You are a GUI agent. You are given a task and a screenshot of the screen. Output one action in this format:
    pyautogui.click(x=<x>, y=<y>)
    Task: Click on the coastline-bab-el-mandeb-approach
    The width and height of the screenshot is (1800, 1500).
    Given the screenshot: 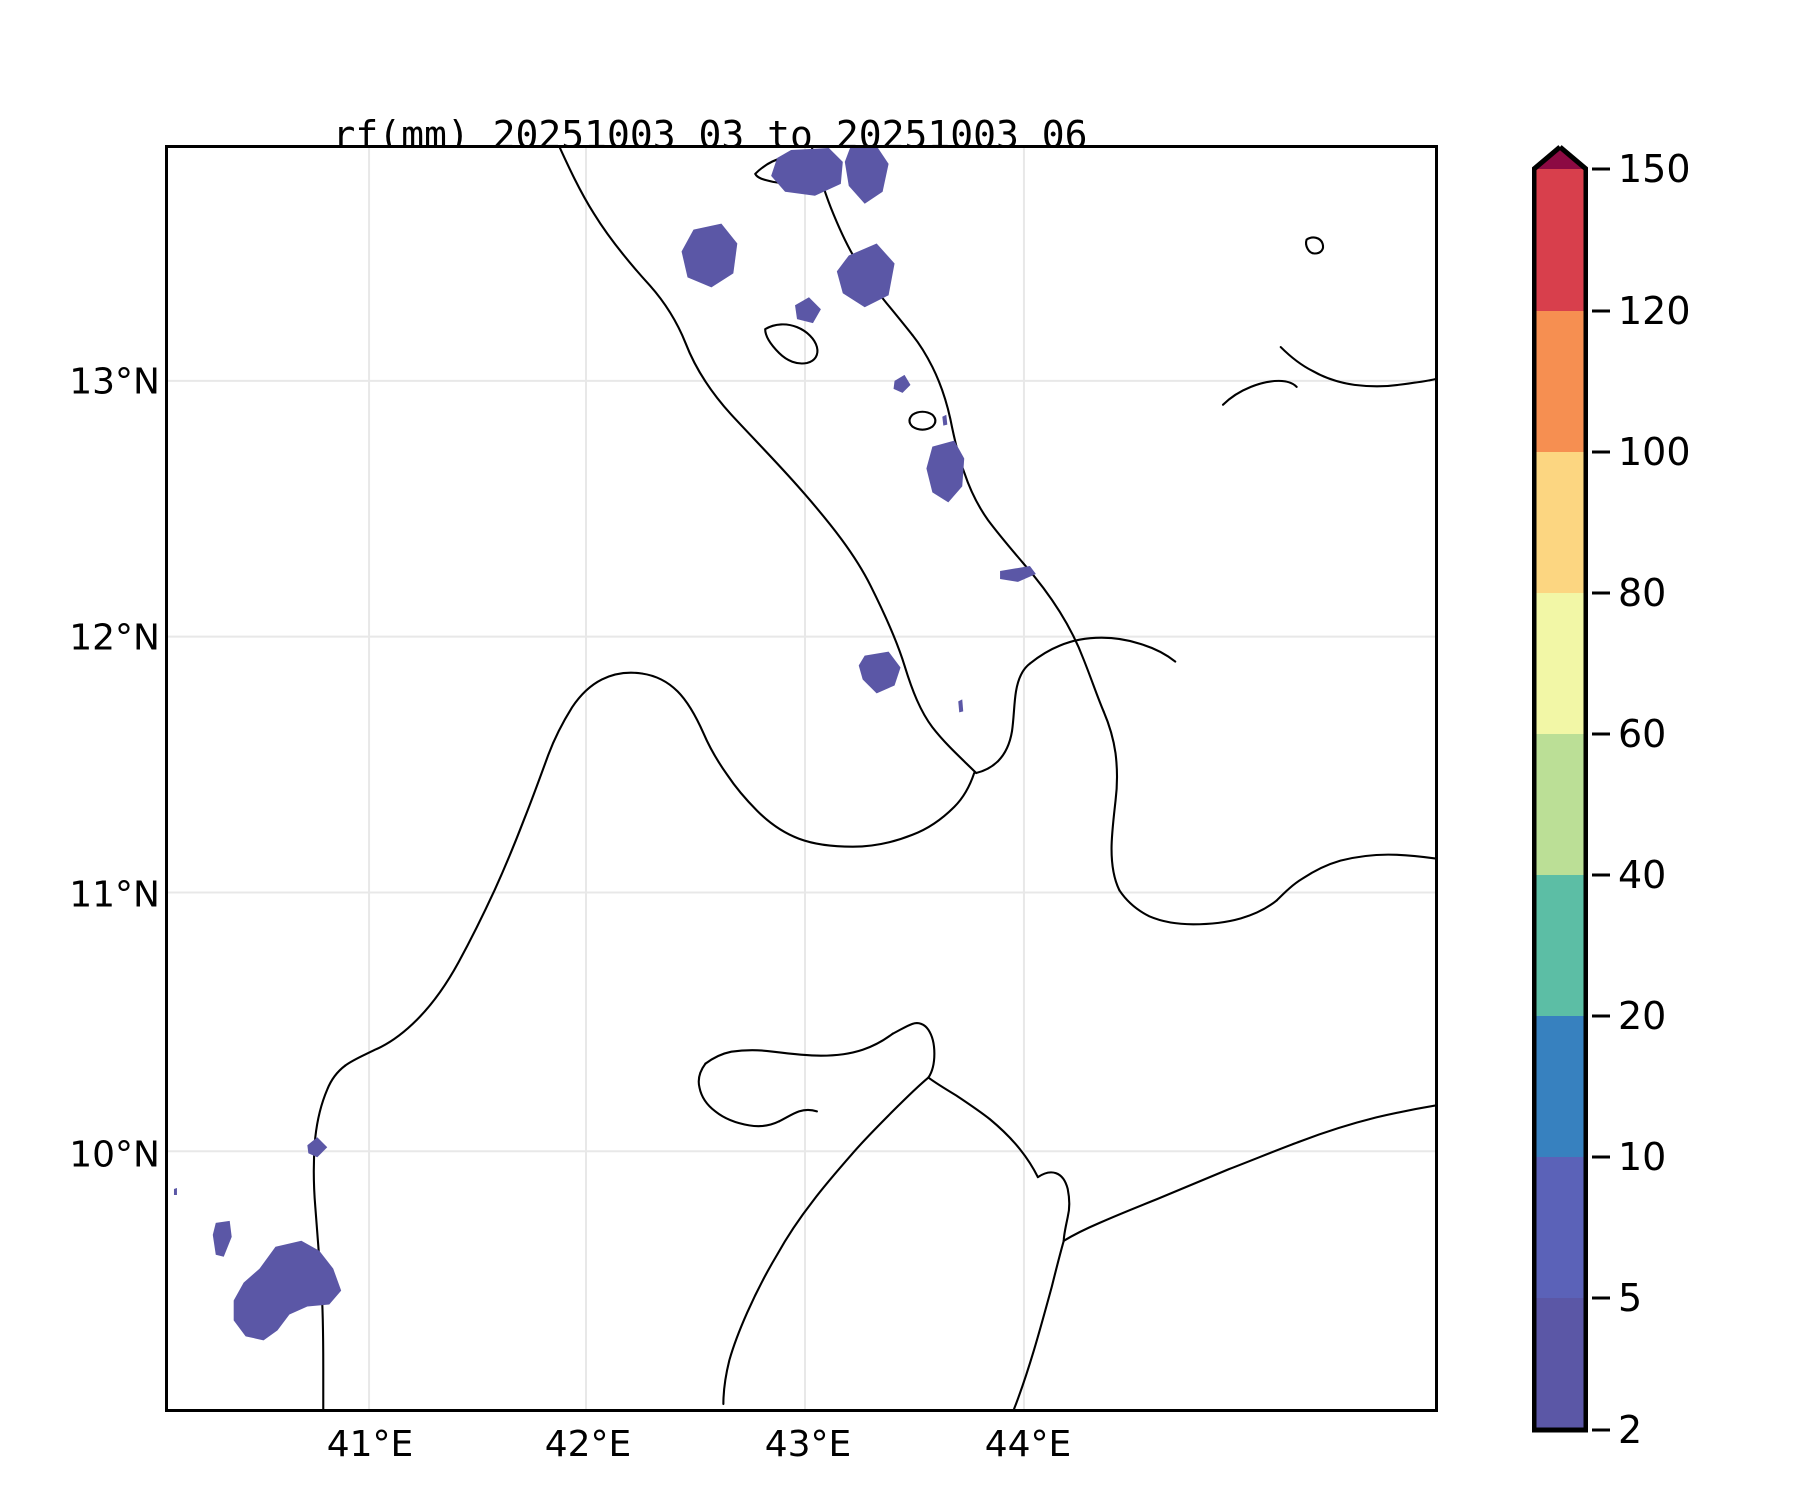 What is the action you would take?
    pyautogui.click(x=1102, y=650)
    